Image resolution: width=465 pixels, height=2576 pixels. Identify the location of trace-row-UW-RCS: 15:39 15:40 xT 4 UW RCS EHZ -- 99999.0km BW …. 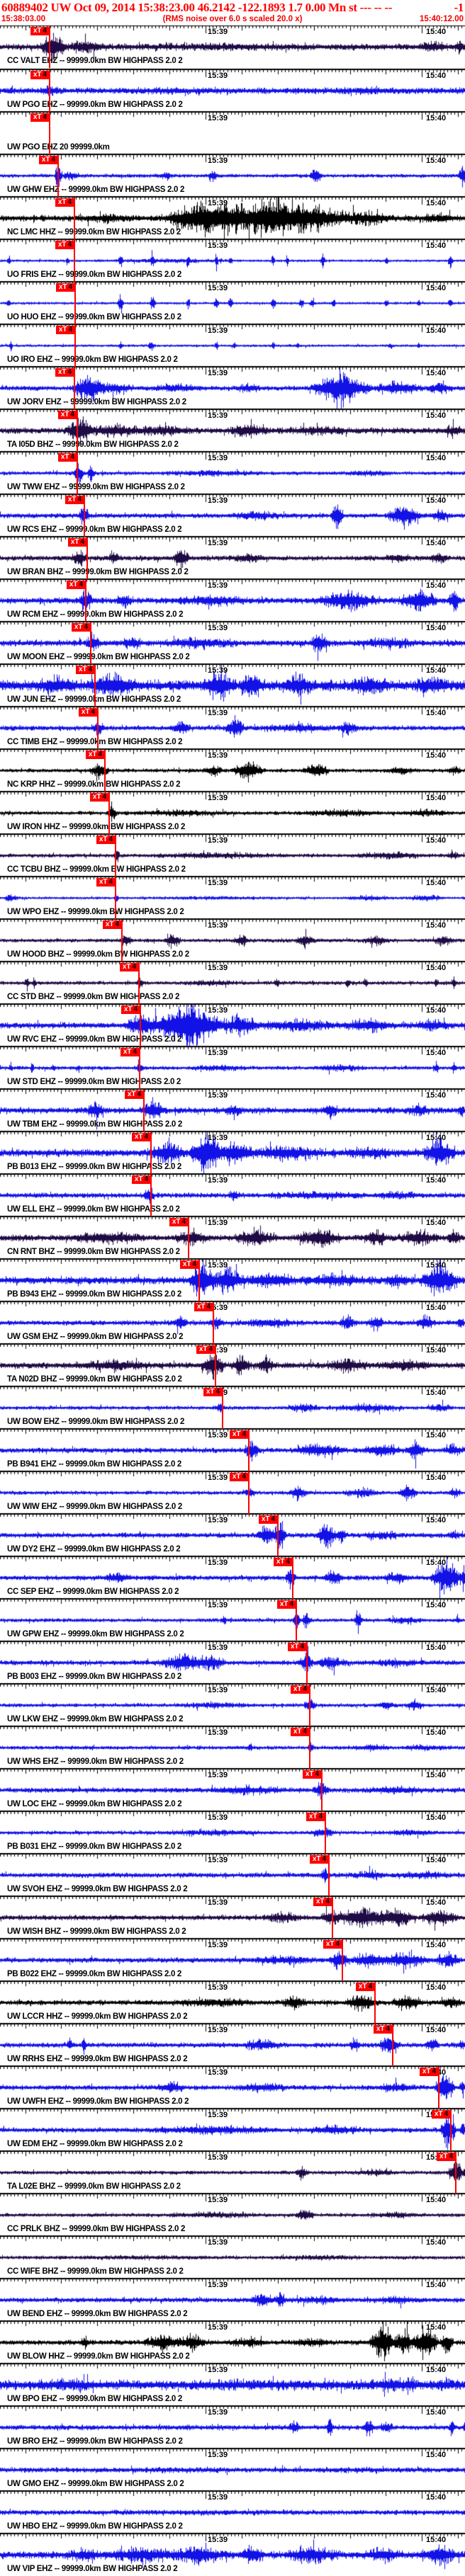
(232, 516).